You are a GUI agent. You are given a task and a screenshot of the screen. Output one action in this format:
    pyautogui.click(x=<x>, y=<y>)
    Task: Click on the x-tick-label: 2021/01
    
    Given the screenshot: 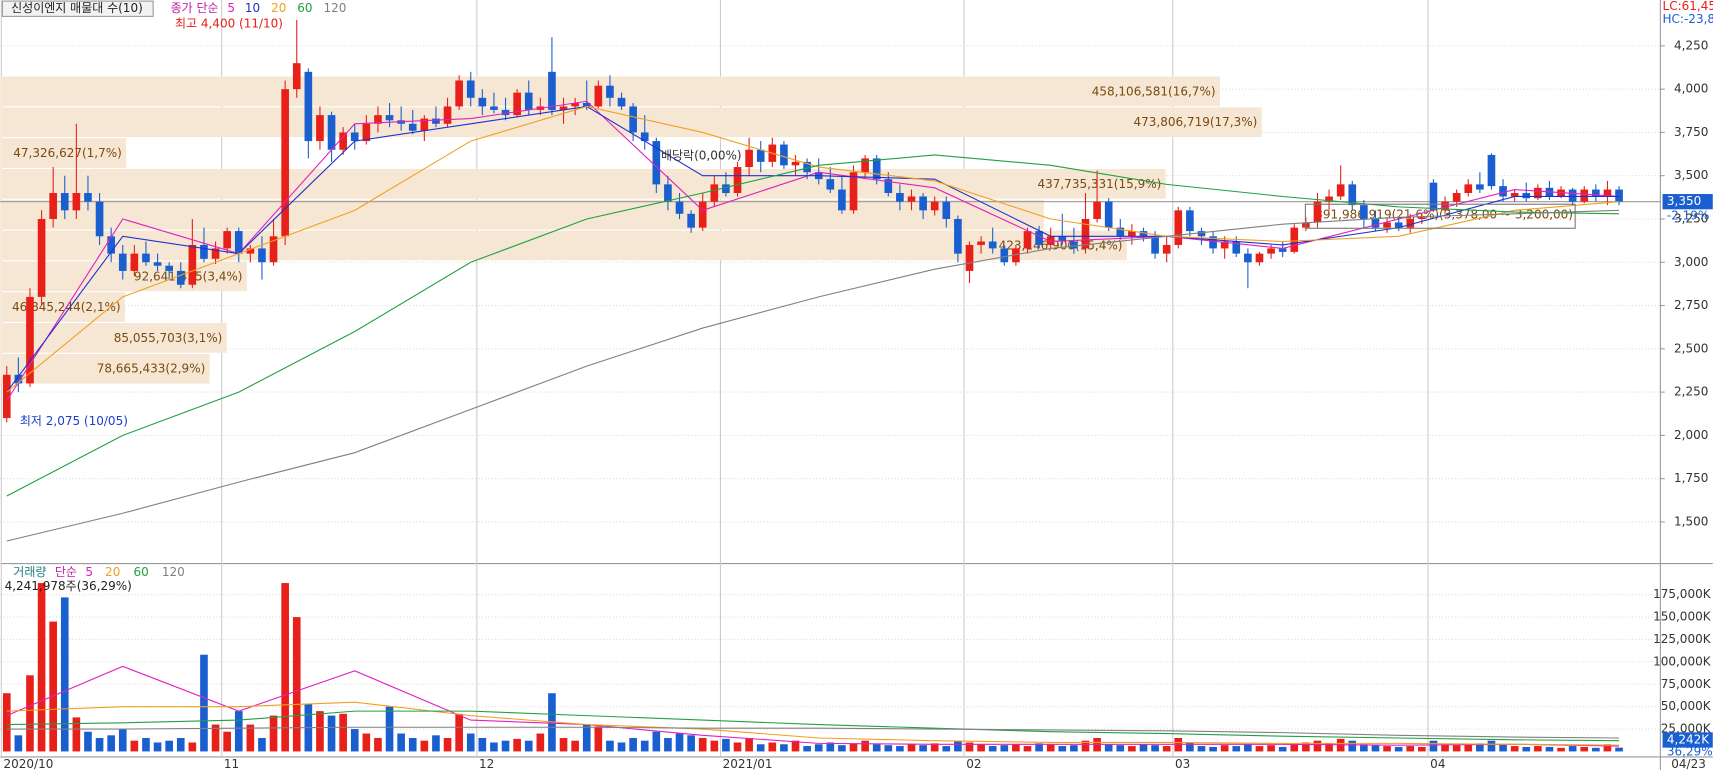 What is the action you would take?
    pyautogui.click(x=748, y=763)
    